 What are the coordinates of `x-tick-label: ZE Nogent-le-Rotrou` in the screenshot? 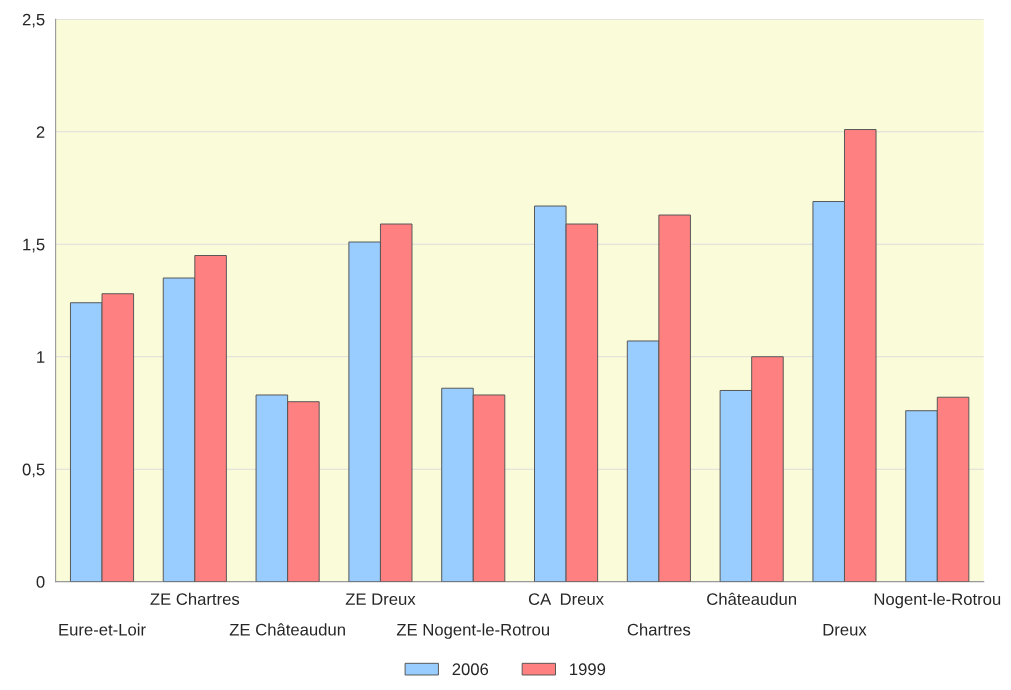 It's located at (473, 631).